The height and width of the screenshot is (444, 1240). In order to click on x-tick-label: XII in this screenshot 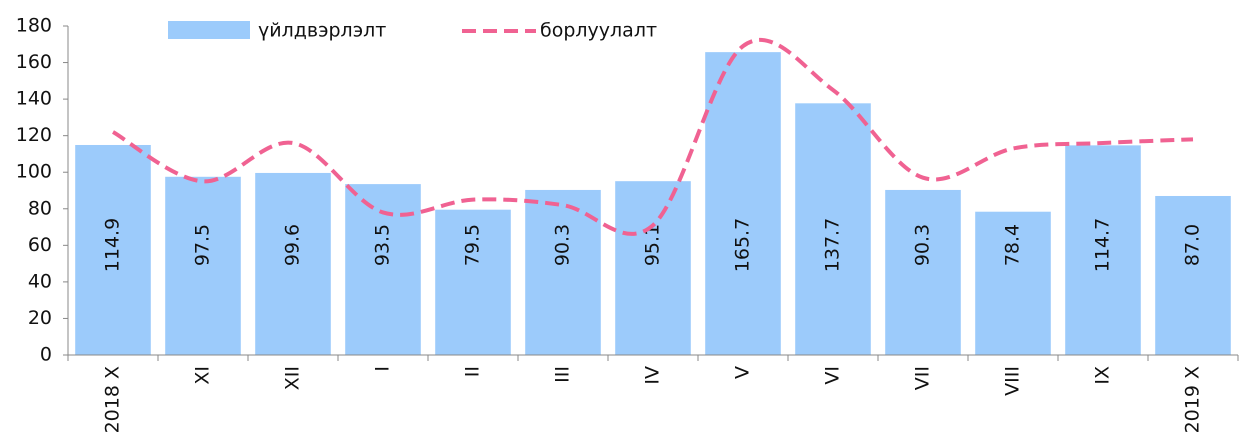, I will do `click(293, 378)`.